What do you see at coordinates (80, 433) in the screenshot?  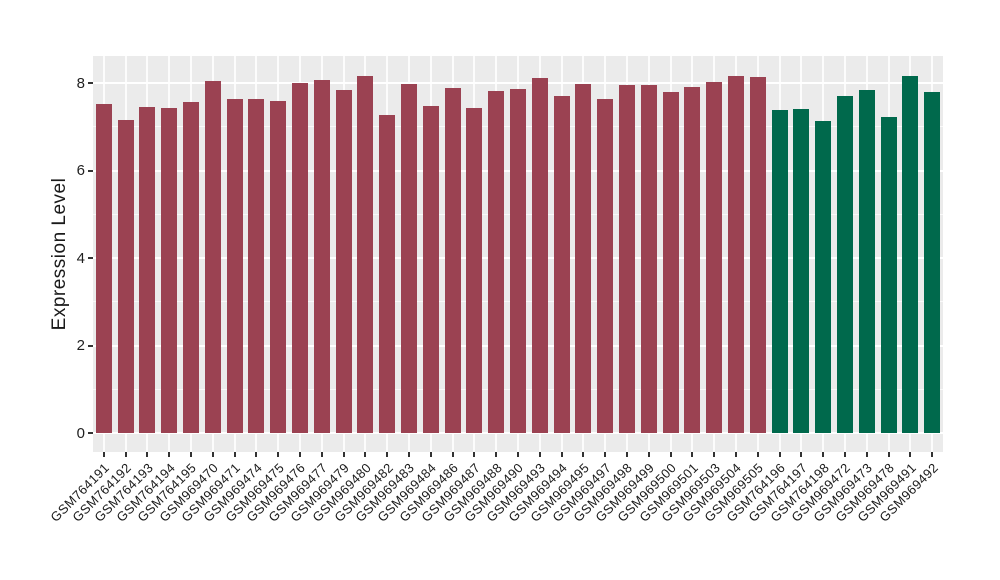 I see `y-tick-label: 0` at bounding box center [80, 433].